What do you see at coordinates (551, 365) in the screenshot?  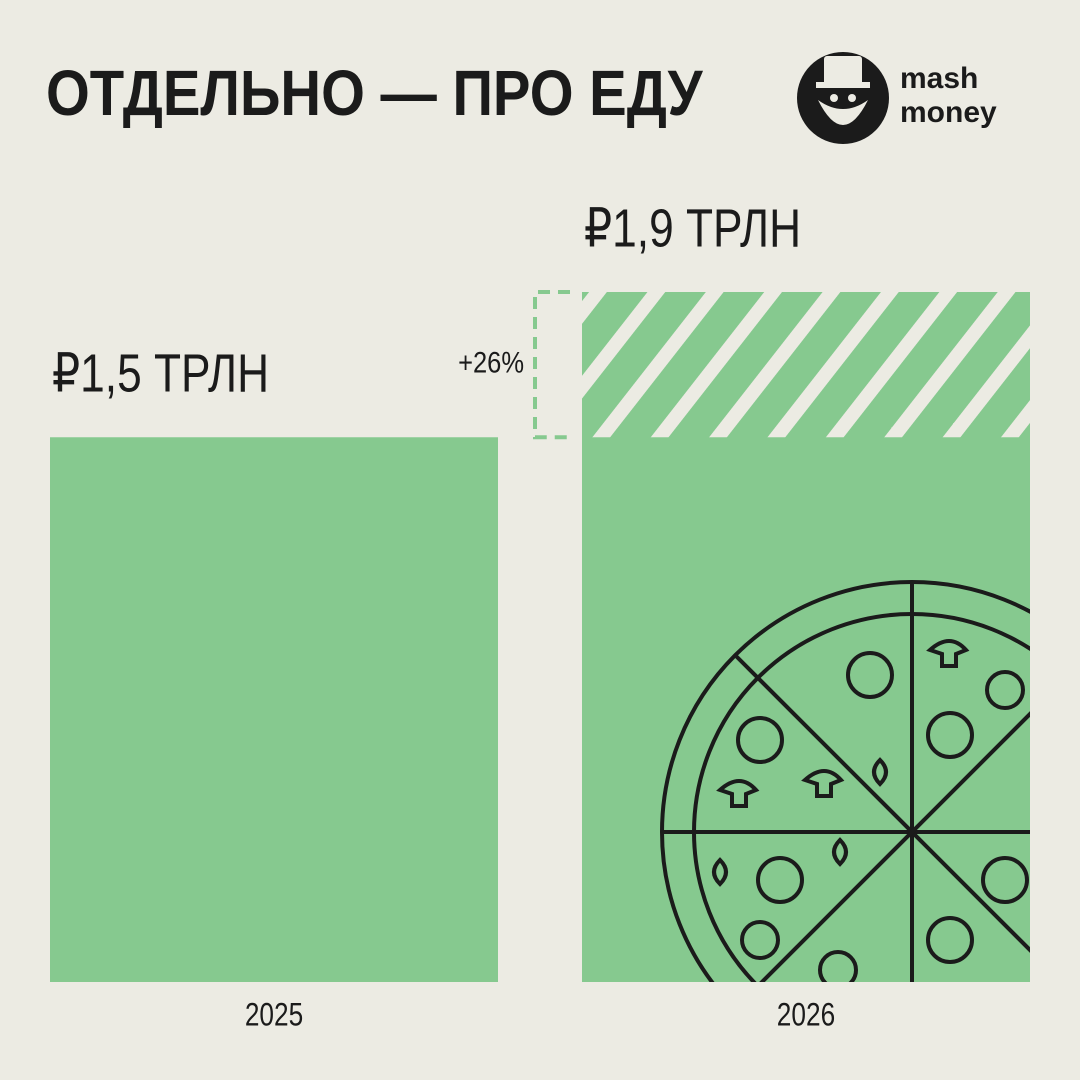 I see `increase-bracket` at bounding box center [551, 365].